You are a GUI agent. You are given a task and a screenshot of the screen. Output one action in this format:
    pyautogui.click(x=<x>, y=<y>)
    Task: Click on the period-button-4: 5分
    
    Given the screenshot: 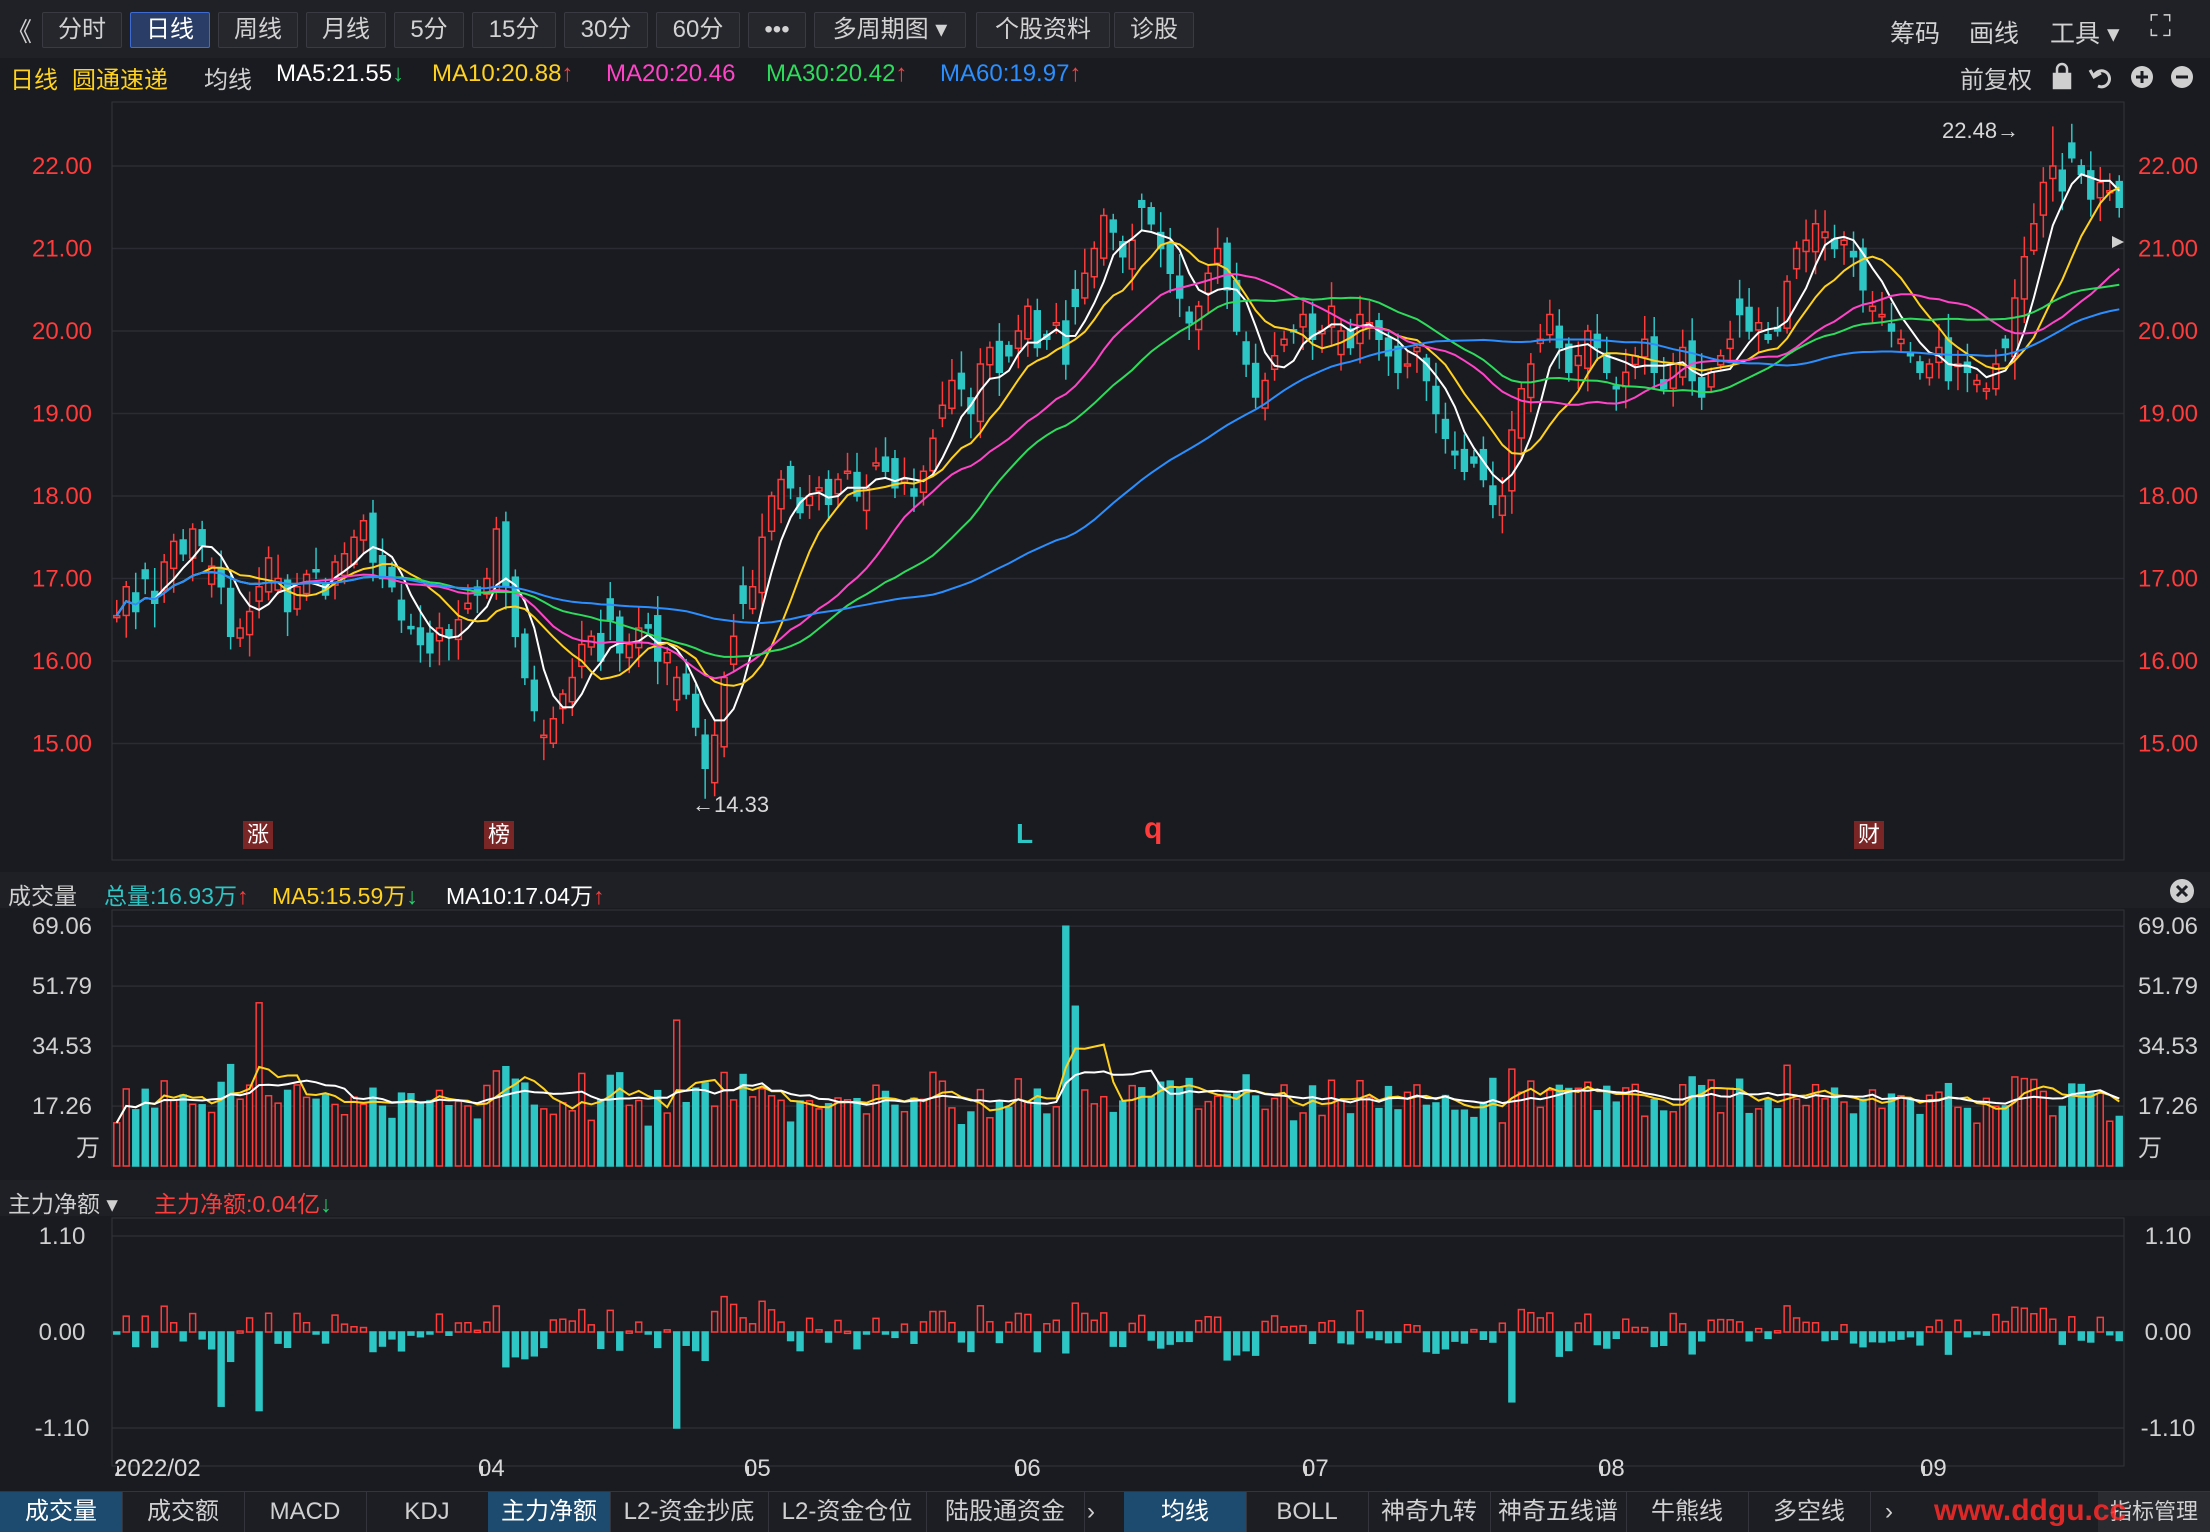 What is the action you would take?
    pyautogui.click(x=429, y=30)
    